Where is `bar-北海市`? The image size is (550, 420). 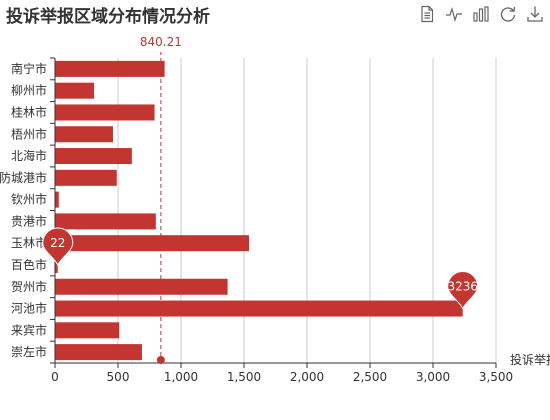
bar-北海市 is located at coordinates (93, 156).